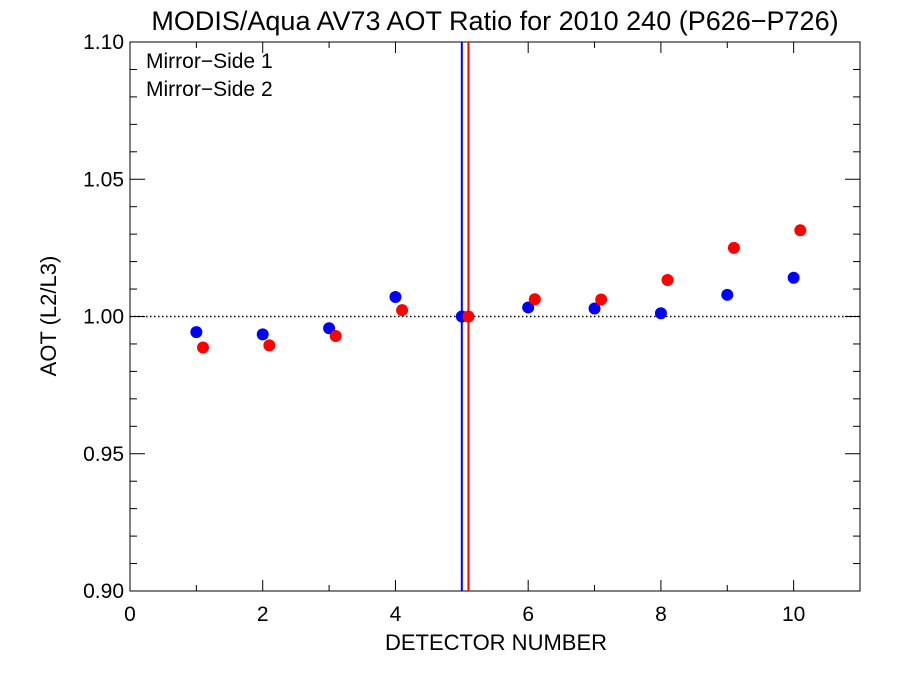 This screenshot has height=675, width=900. What do you see at coordinates (103, 42) in the screenshot?
I see `y-tick-label: 1.10` at bounding box center [103, 42].